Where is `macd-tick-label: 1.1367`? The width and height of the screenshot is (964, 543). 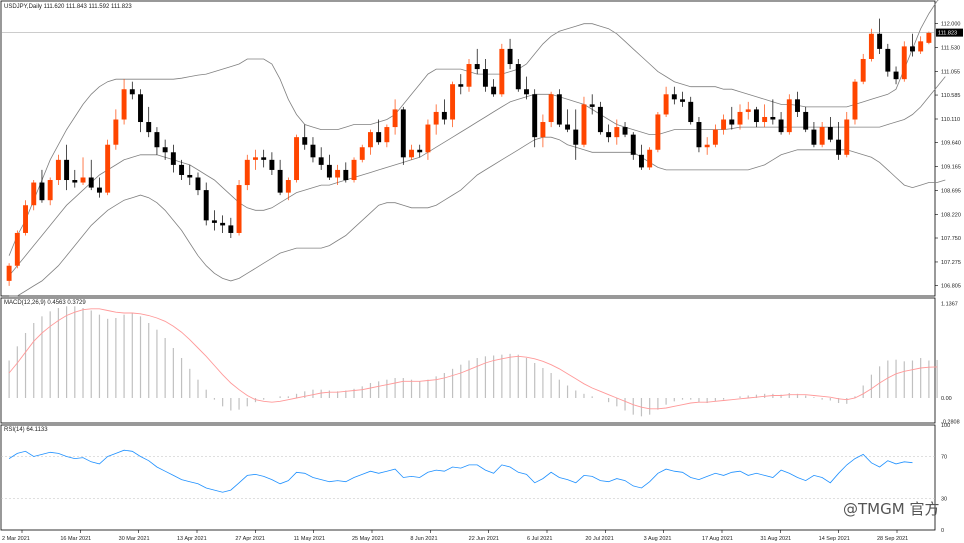
macd-tick-label: 1.1367 is located at coordinates (949, 304).